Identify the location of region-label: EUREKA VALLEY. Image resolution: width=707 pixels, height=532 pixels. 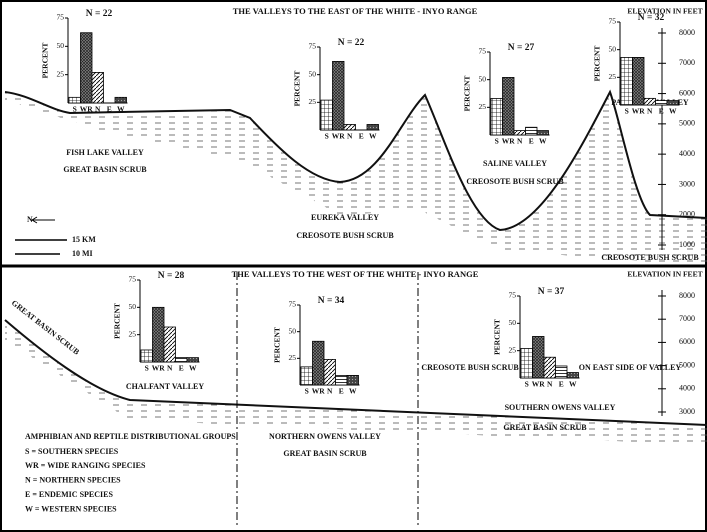
(345, 217).